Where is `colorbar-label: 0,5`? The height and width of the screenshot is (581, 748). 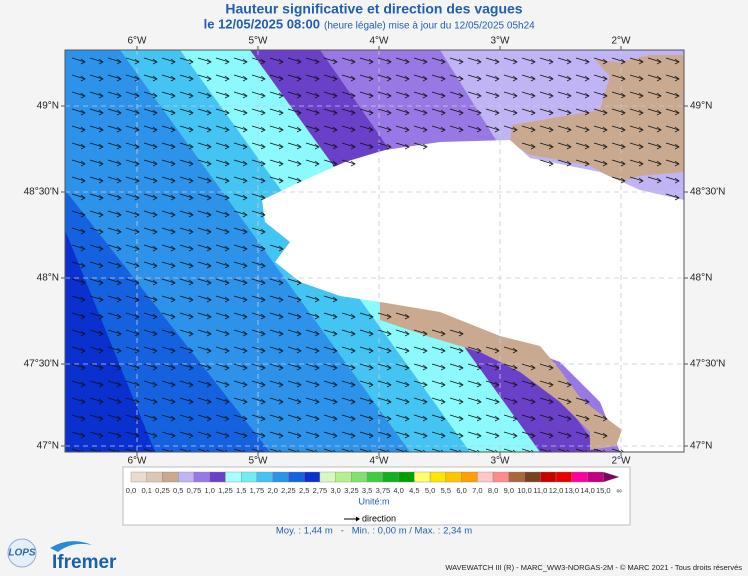
colorbar-label: 0,5 is located at coordinates (178, 490).